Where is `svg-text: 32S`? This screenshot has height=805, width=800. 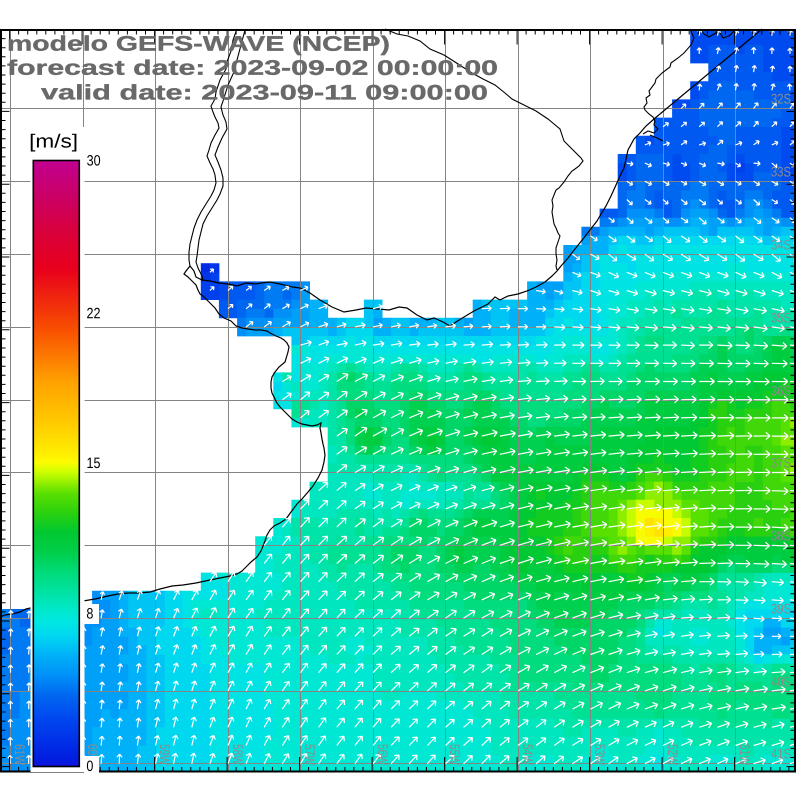 svg-text: 32S is located at coordinates (781, 98).